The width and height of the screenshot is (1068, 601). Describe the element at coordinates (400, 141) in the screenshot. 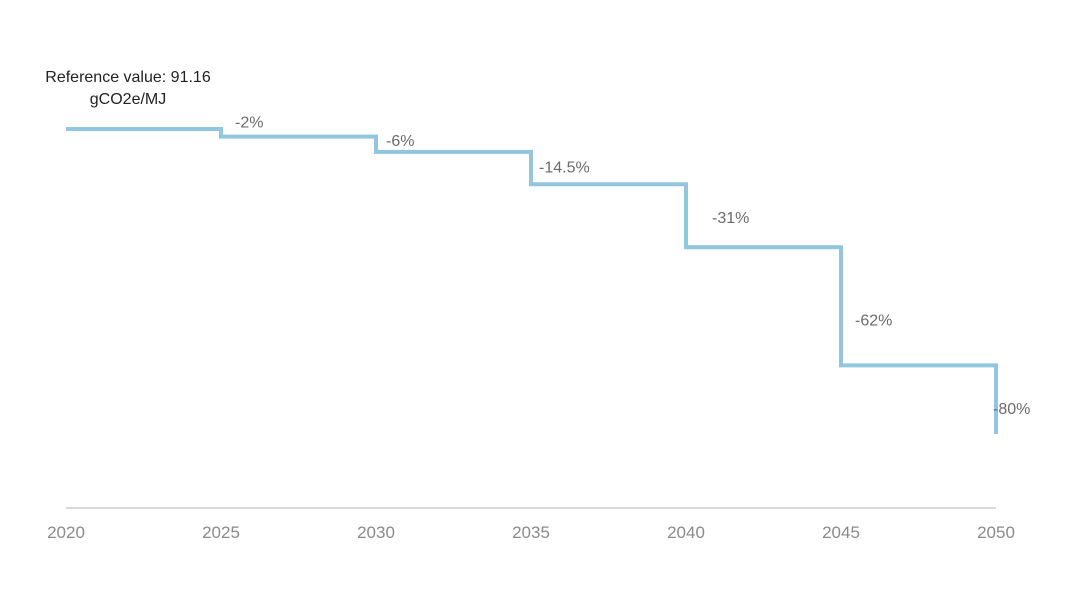

I see `step-label-2030: -6%` at that location.